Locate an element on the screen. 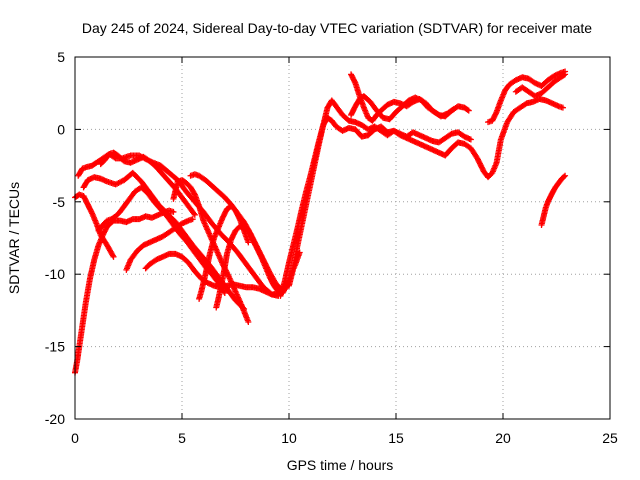 The image size is (640, 480). x-tick-label: 25 is located at coordinates (610, 438).